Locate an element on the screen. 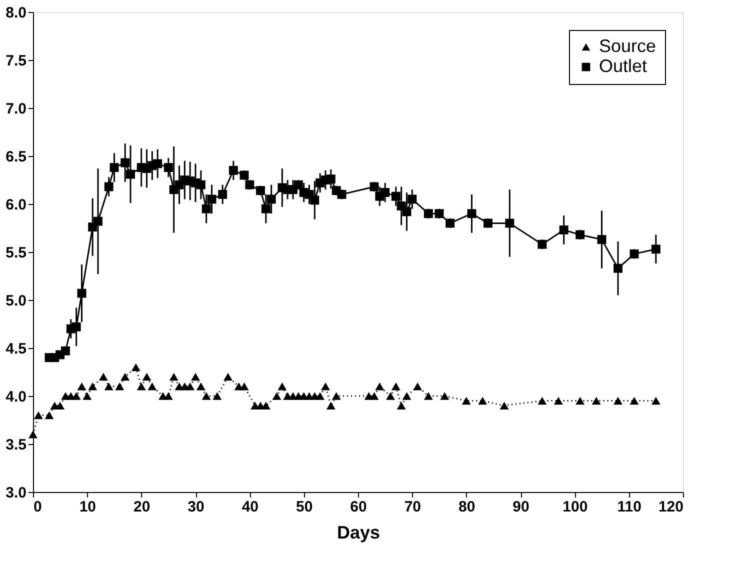 The height and width of the screenshot is (582, 746). y-tick-label: 4.0 is located at coordinates (16, 397).